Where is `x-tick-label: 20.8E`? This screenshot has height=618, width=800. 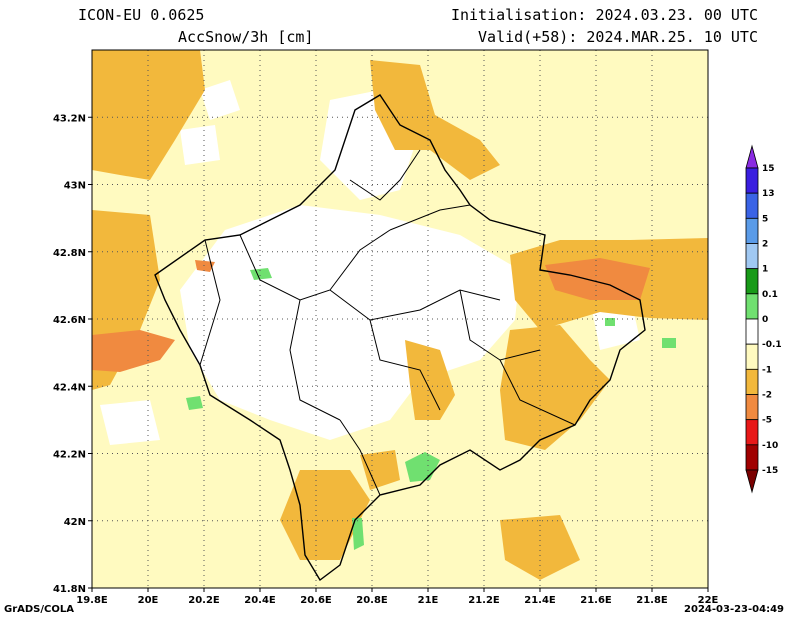 x-tick-label: 20.8E is located at coordinates (372, 600).